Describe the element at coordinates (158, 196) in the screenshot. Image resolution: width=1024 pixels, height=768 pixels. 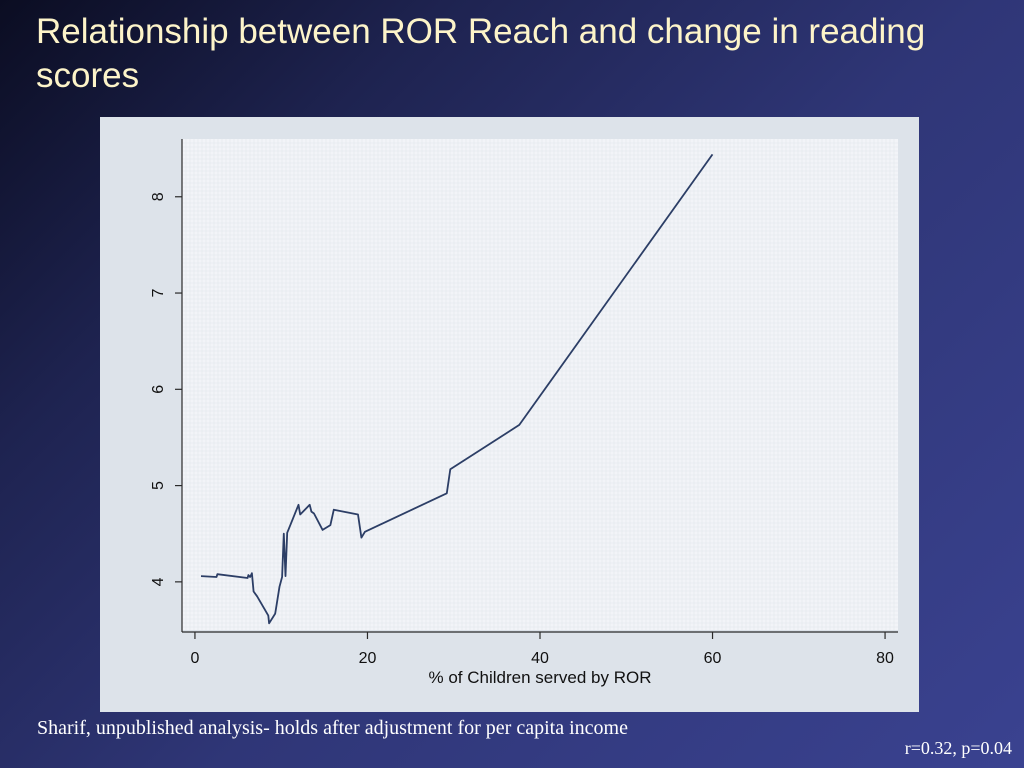
I see `y-tick-label: 8` at that location.